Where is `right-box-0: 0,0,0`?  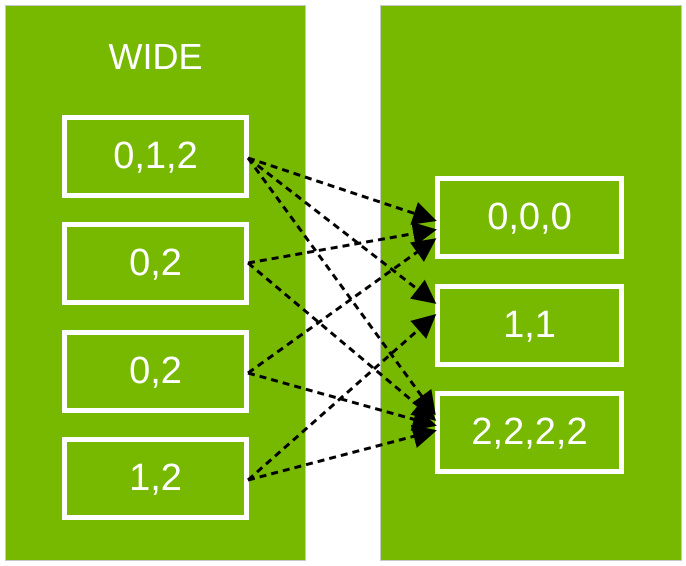
right-box-0: 0,0,0 is located at coordinates (529, 217).